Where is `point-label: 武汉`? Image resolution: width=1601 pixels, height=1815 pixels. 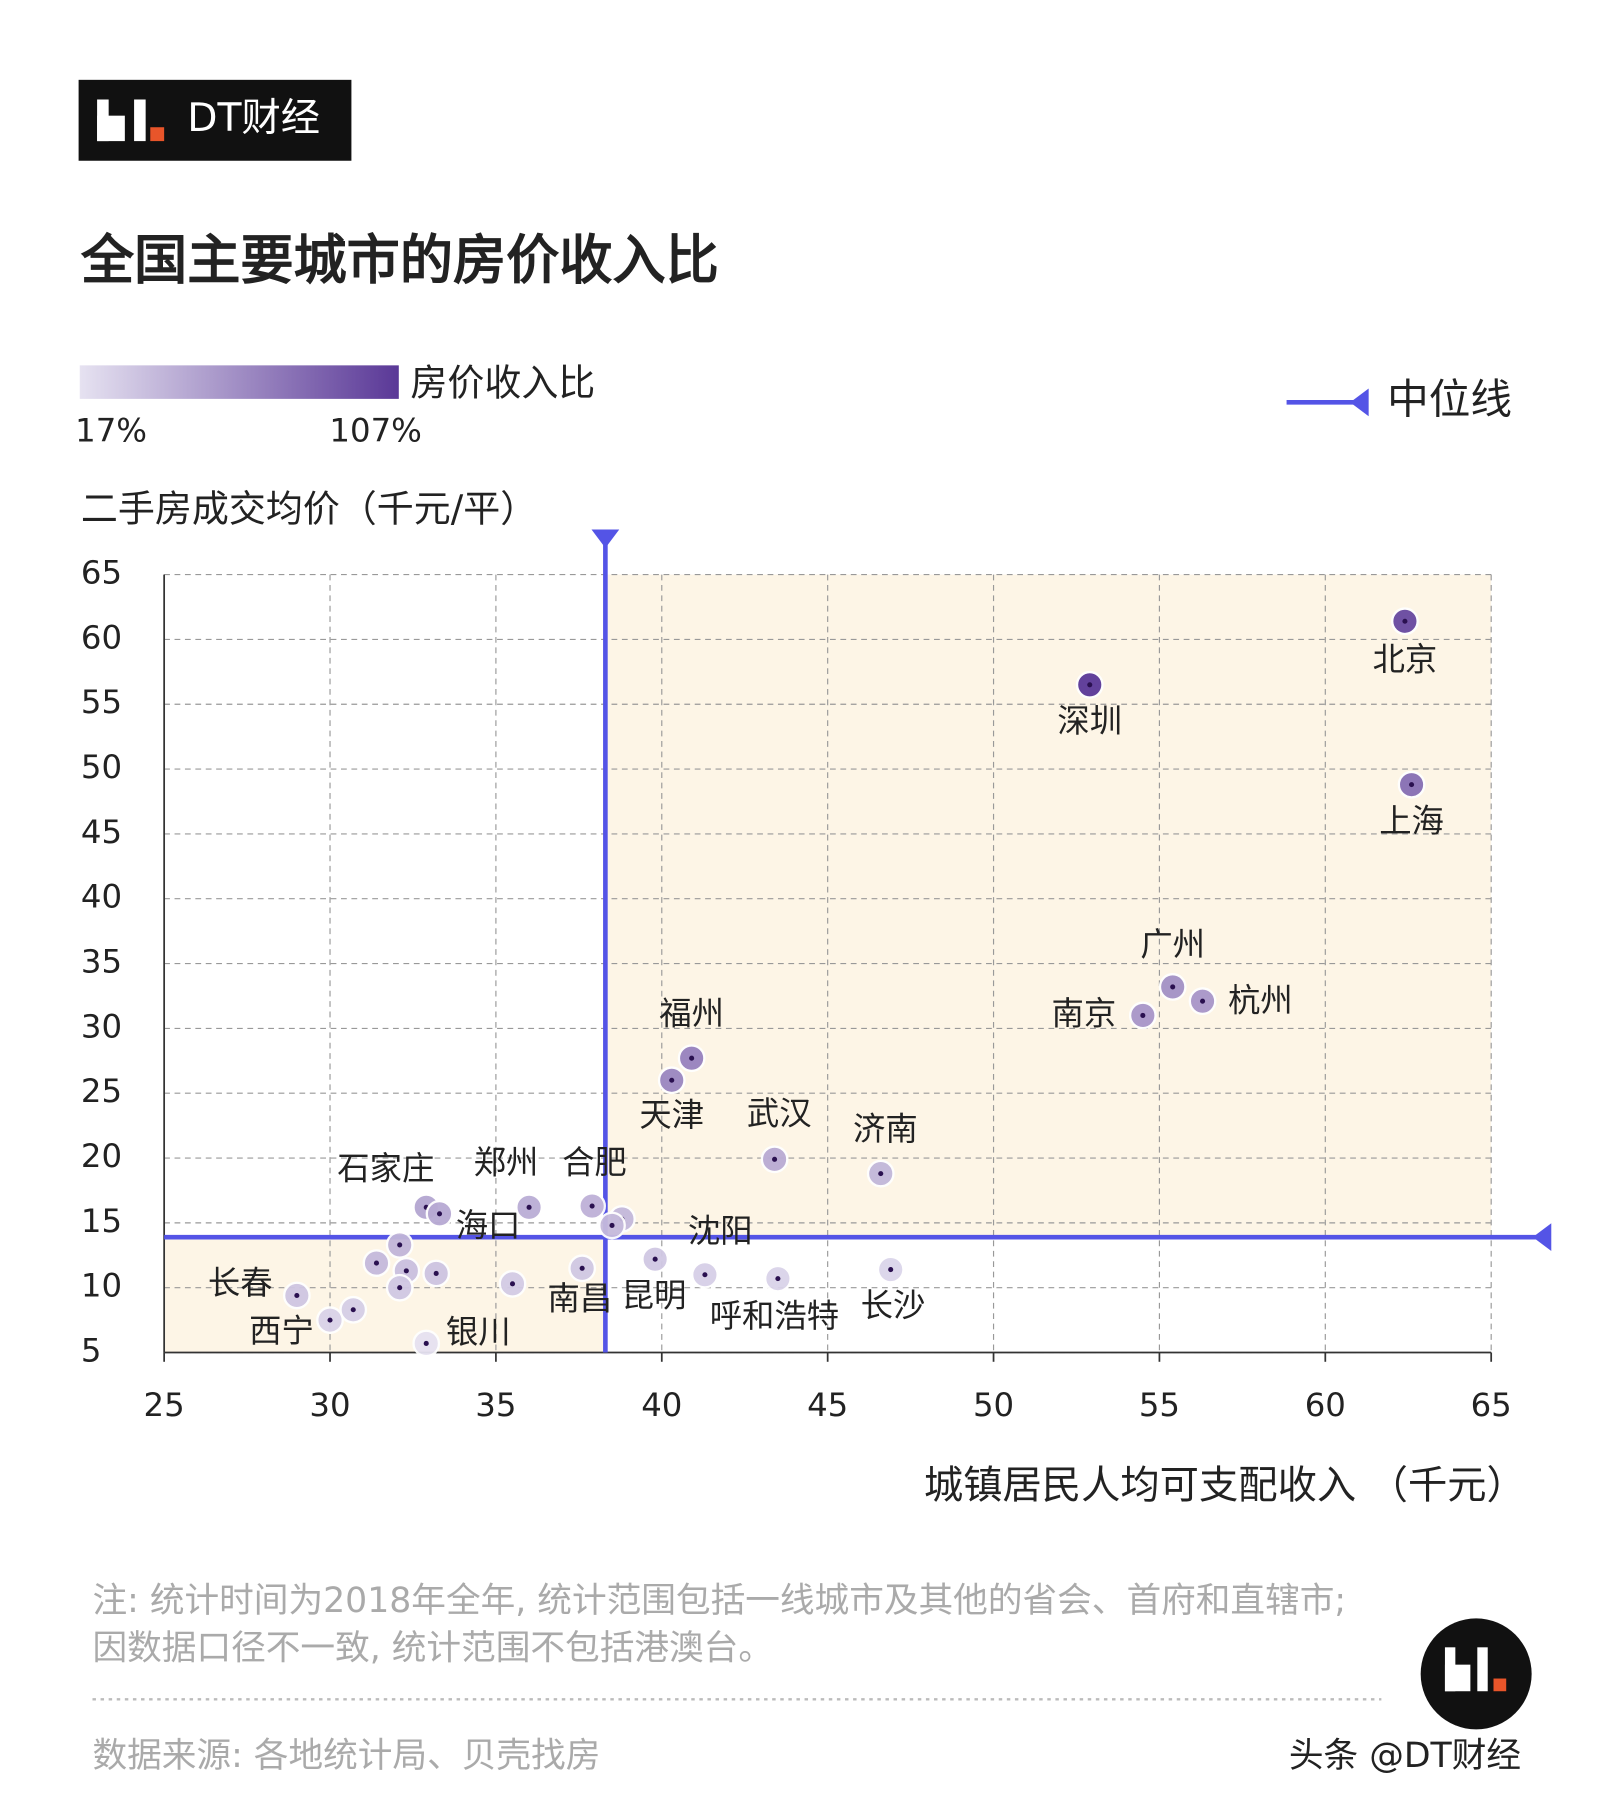 point-label: 武汉 is located at coordinates (779, 1113).